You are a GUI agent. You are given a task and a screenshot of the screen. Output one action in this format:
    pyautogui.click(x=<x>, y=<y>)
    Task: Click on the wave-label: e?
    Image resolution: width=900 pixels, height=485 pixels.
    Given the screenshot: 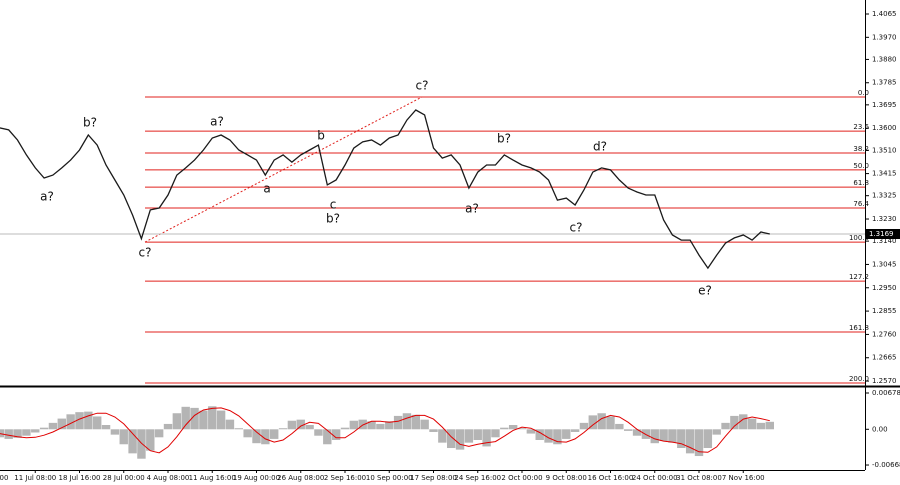 What is the action you would take?
    pyautogui.click(x=705, y=291)
    